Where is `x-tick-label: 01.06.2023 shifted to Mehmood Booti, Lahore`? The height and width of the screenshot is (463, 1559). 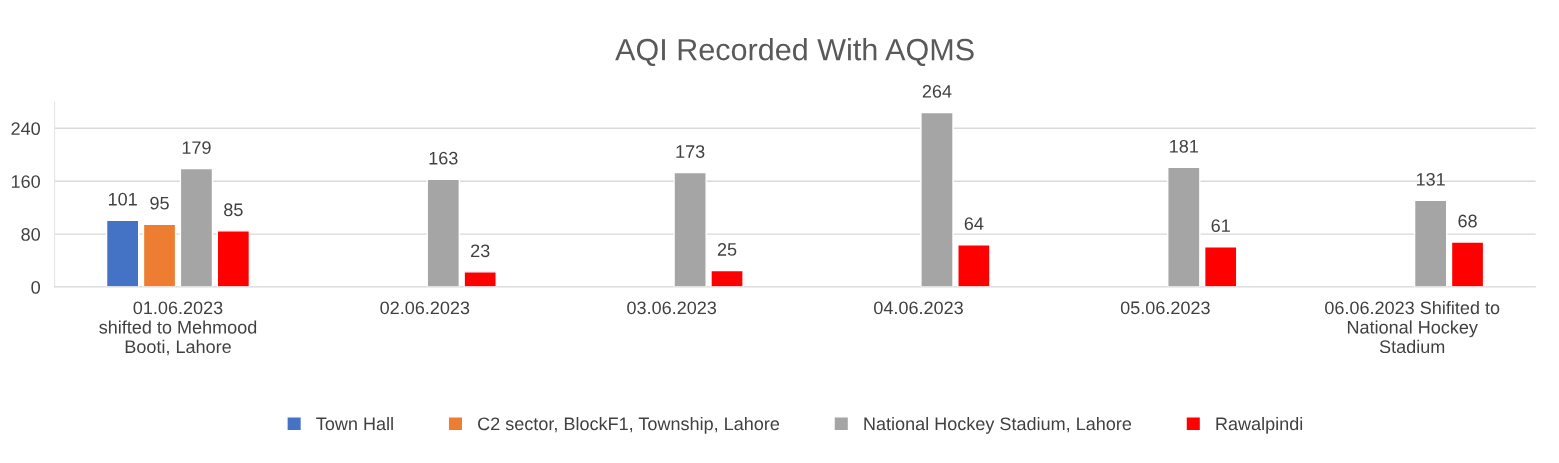
x-tick-label: 01.06.2023 shifted to Mehmood Booti, Lahore is located at coordinates (178, 328).